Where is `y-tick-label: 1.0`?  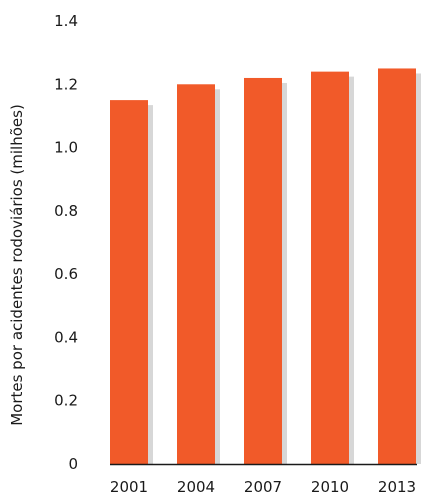
y-tick-label: 1.0 is located at coordinates (66, 148).